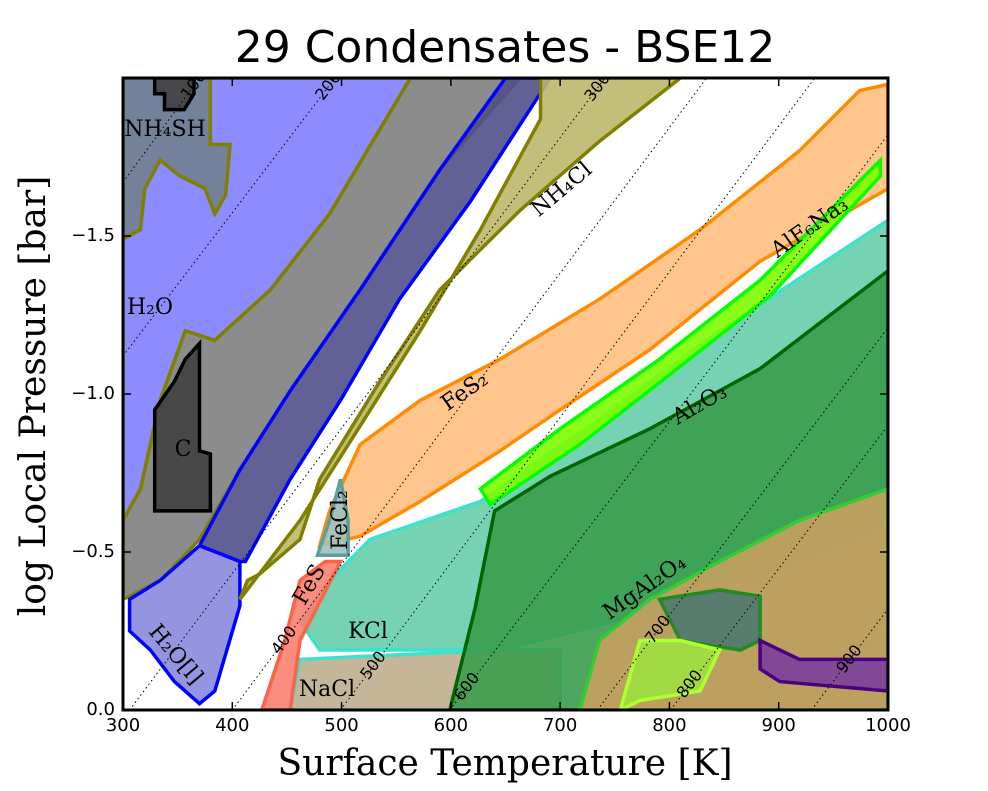  I want to click on chart-title: 29 Condensates - BSE12, so click(505, 47).